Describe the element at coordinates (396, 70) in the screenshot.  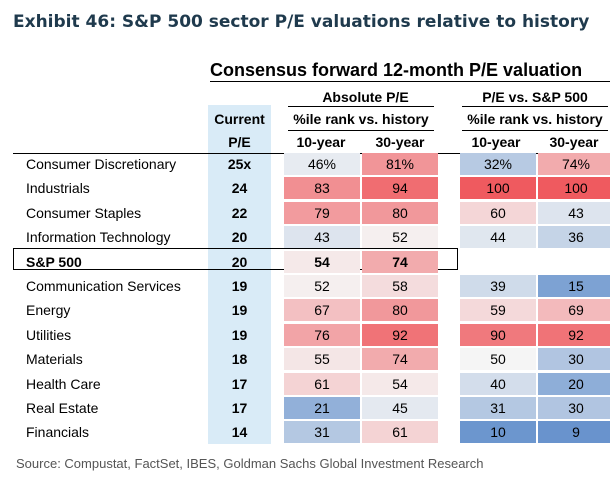
I see `table-title: Consensus forward 12-month P/E valuation` at that location.